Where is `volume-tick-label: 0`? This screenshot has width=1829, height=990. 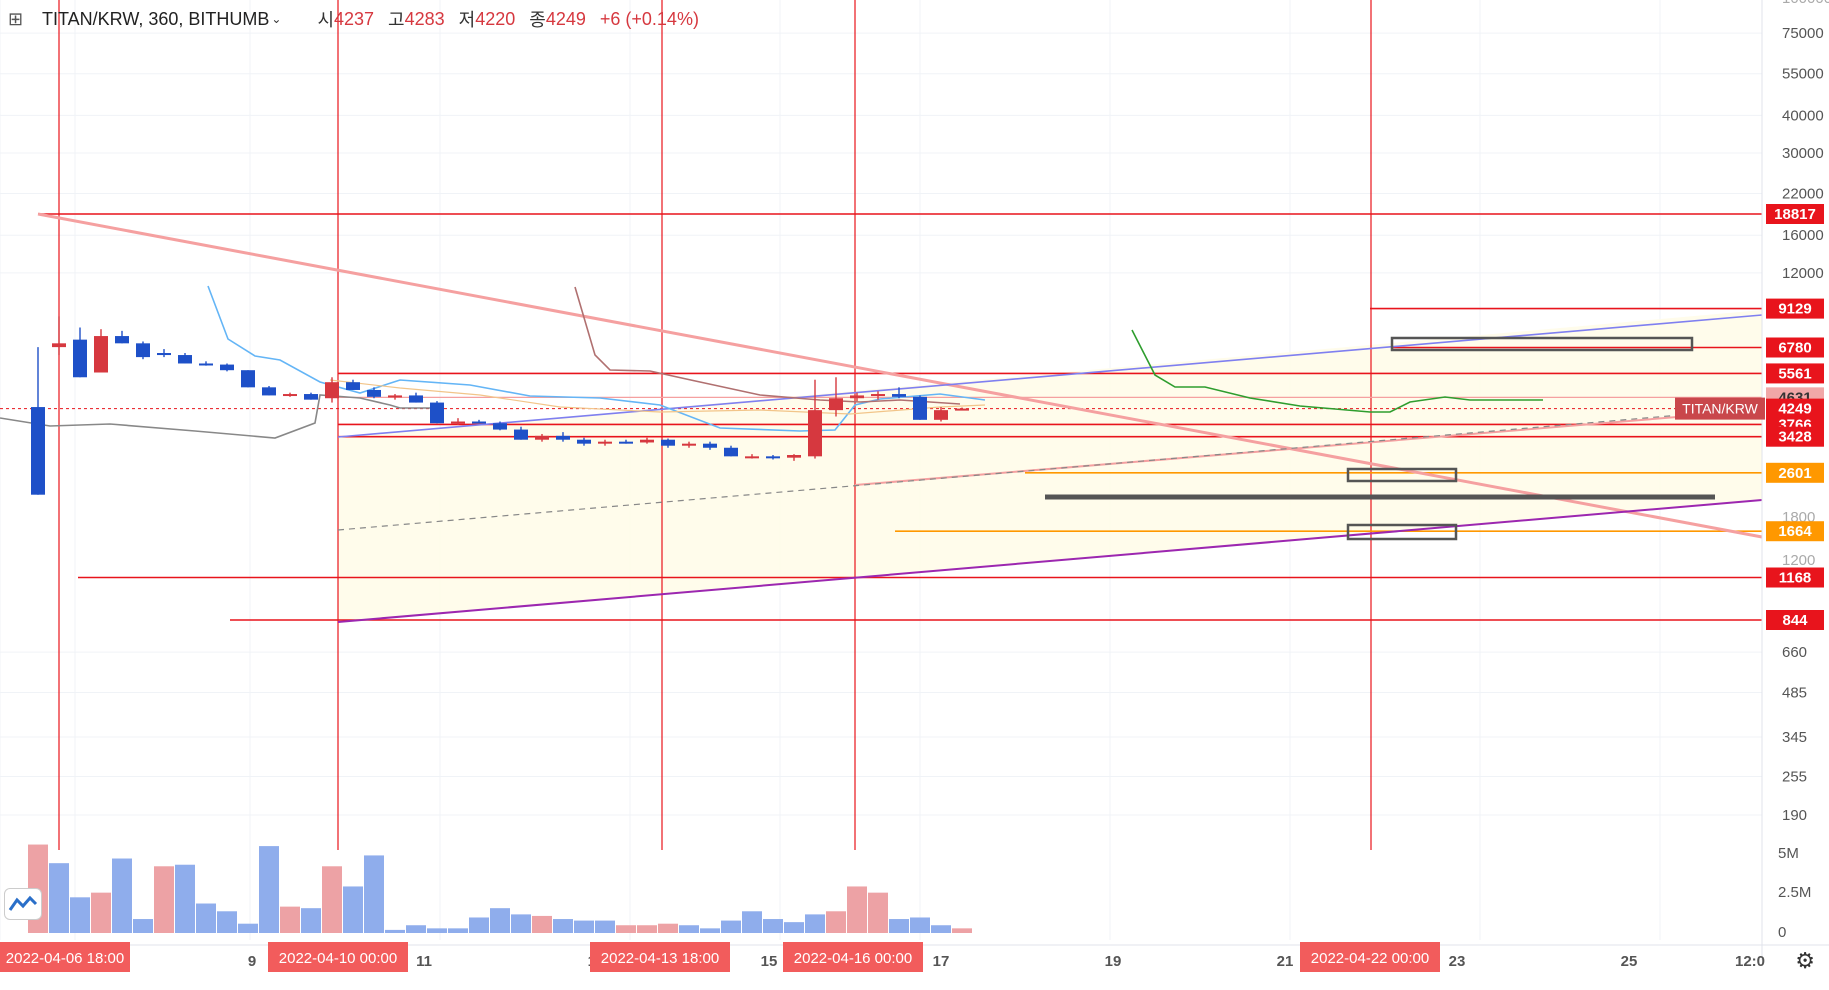
volume-tick-label: 0 is located at coordinates (1782, 932).